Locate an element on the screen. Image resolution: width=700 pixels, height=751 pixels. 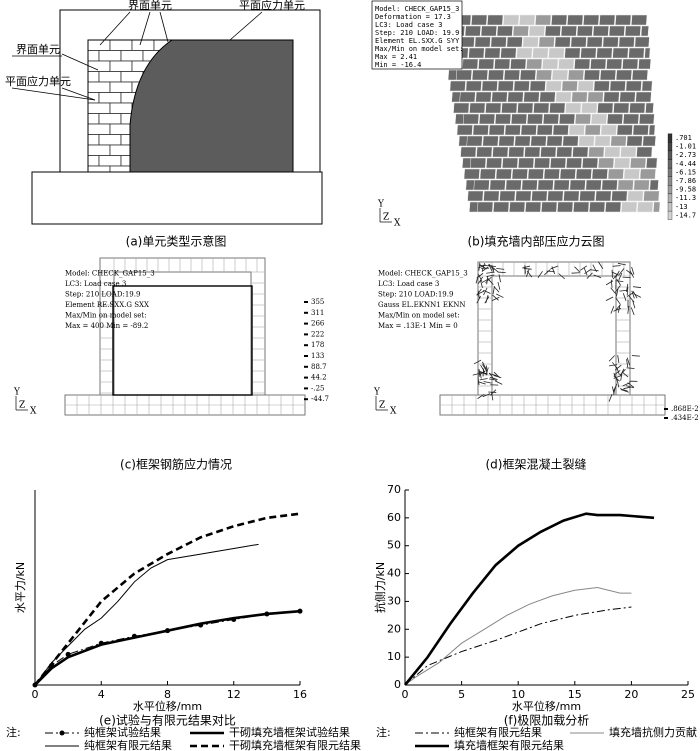
y-axis-label: 抗侧力/kN is located at coordinates (380, 587).